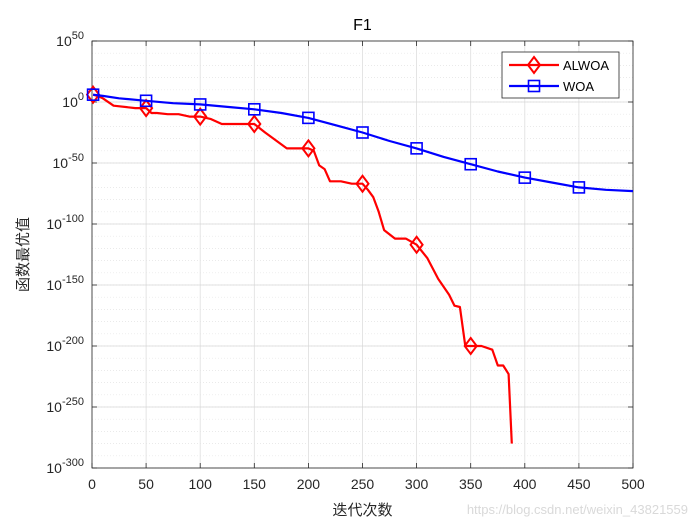 The height and width of the screenshot is (525, 700). What do you see at coordinates (362, 25) in the screenshot?
I see `chart-title: F1` at bounding box center [362, 25].